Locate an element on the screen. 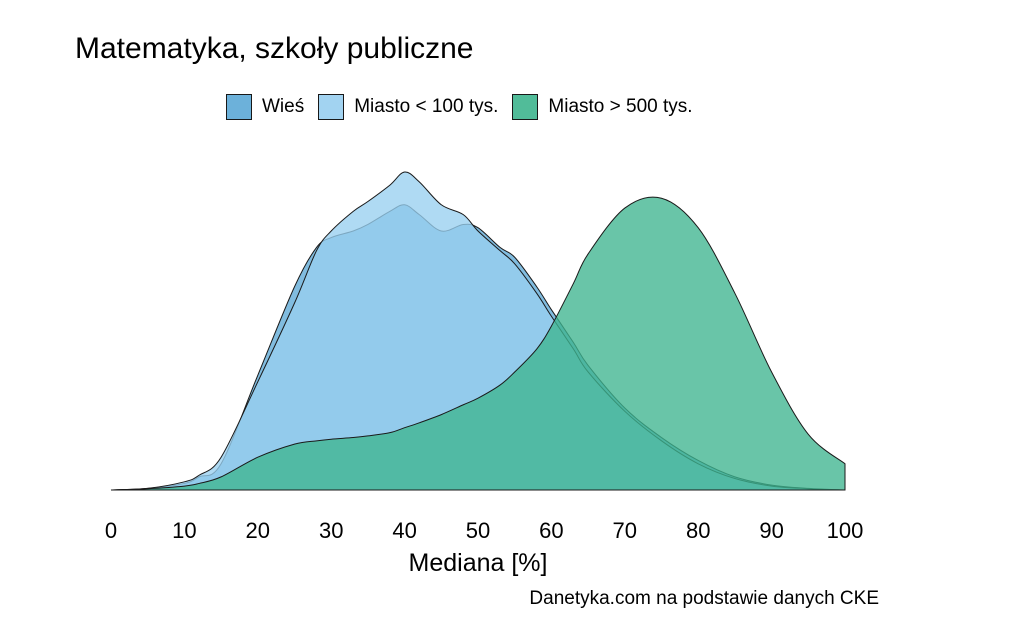 This screenshot has width=1011, height=634. source-caption: Danetyka.com na podstawie danych CKE is located at coordinates (704, 598).